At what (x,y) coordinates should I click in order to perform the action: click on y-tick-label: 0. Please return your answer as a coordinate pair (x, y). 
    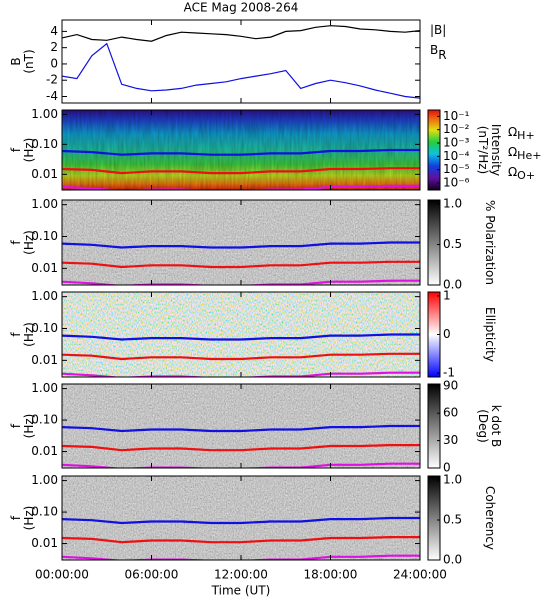
    Looking at the image, I should click on (54, 63).